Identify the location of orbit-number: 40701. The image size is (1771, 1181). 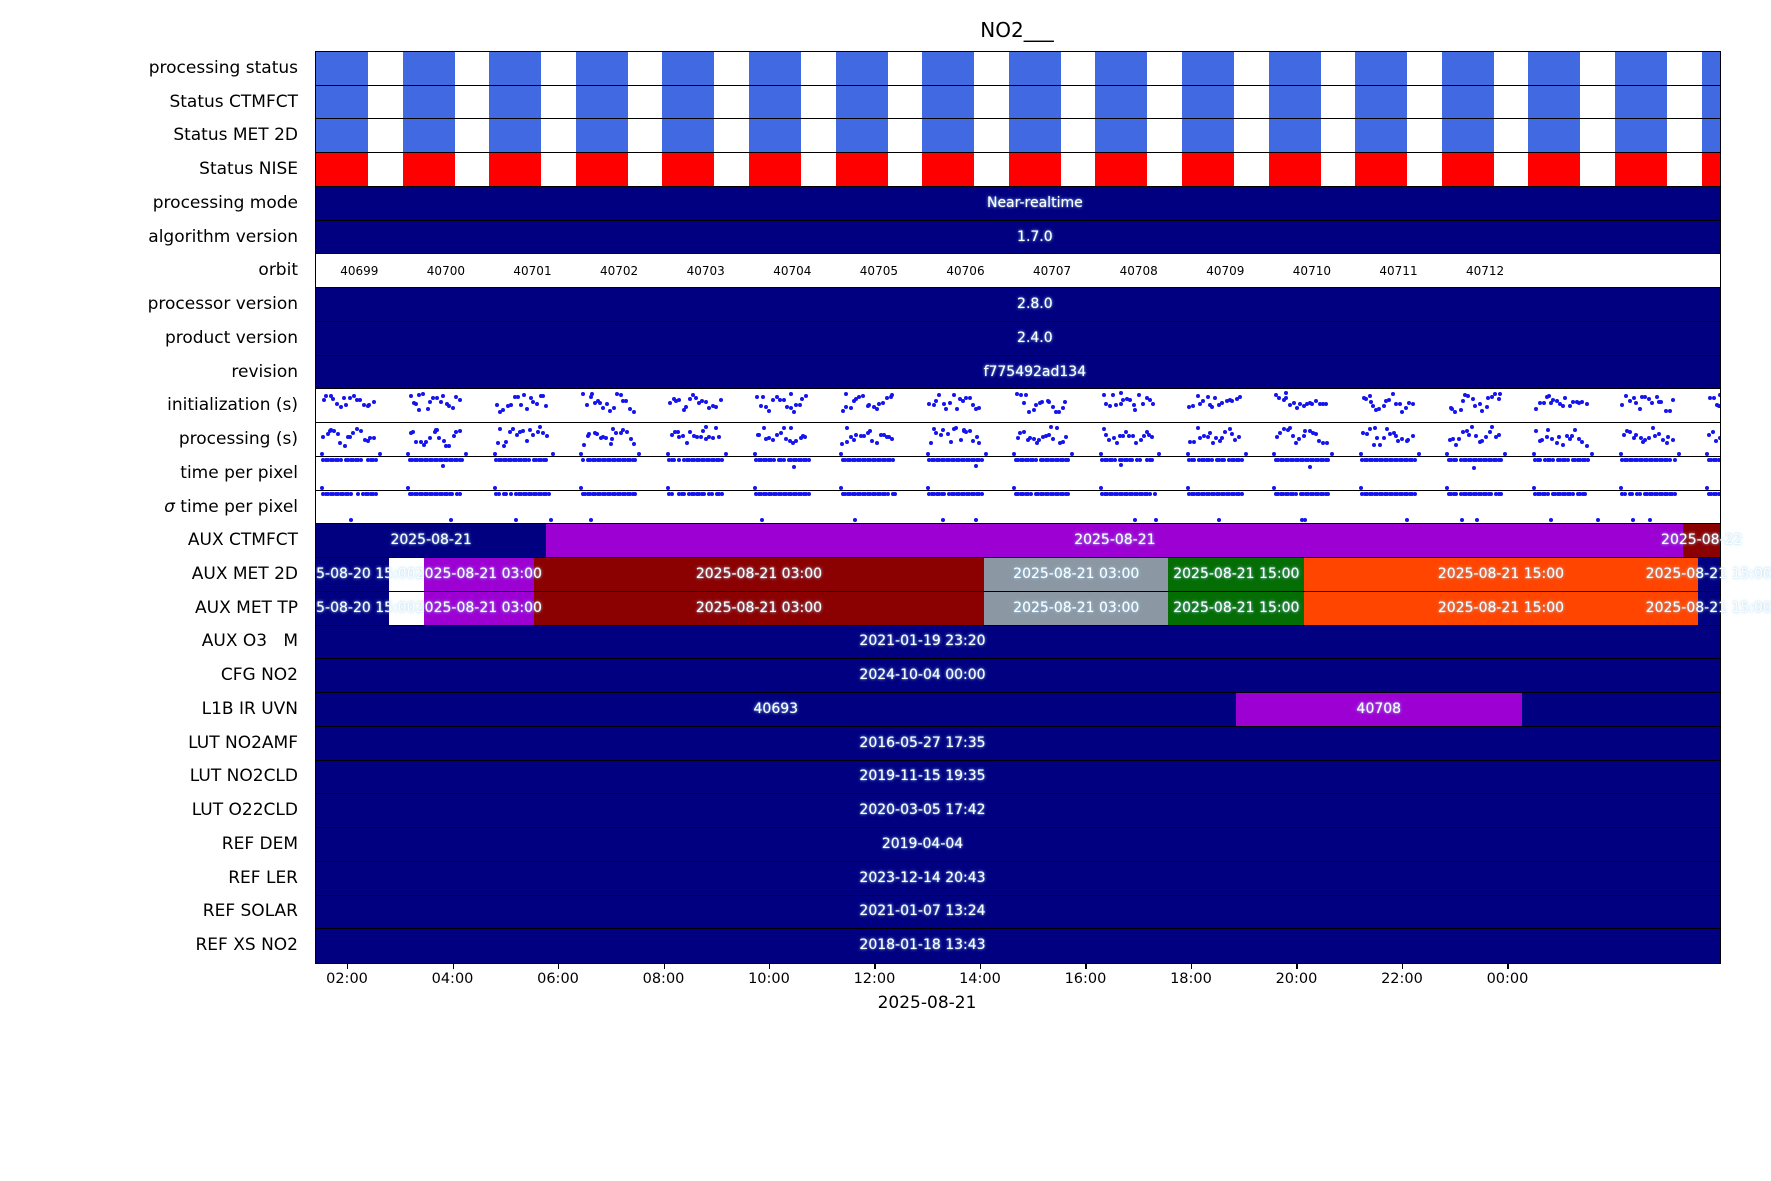
(532, 271).